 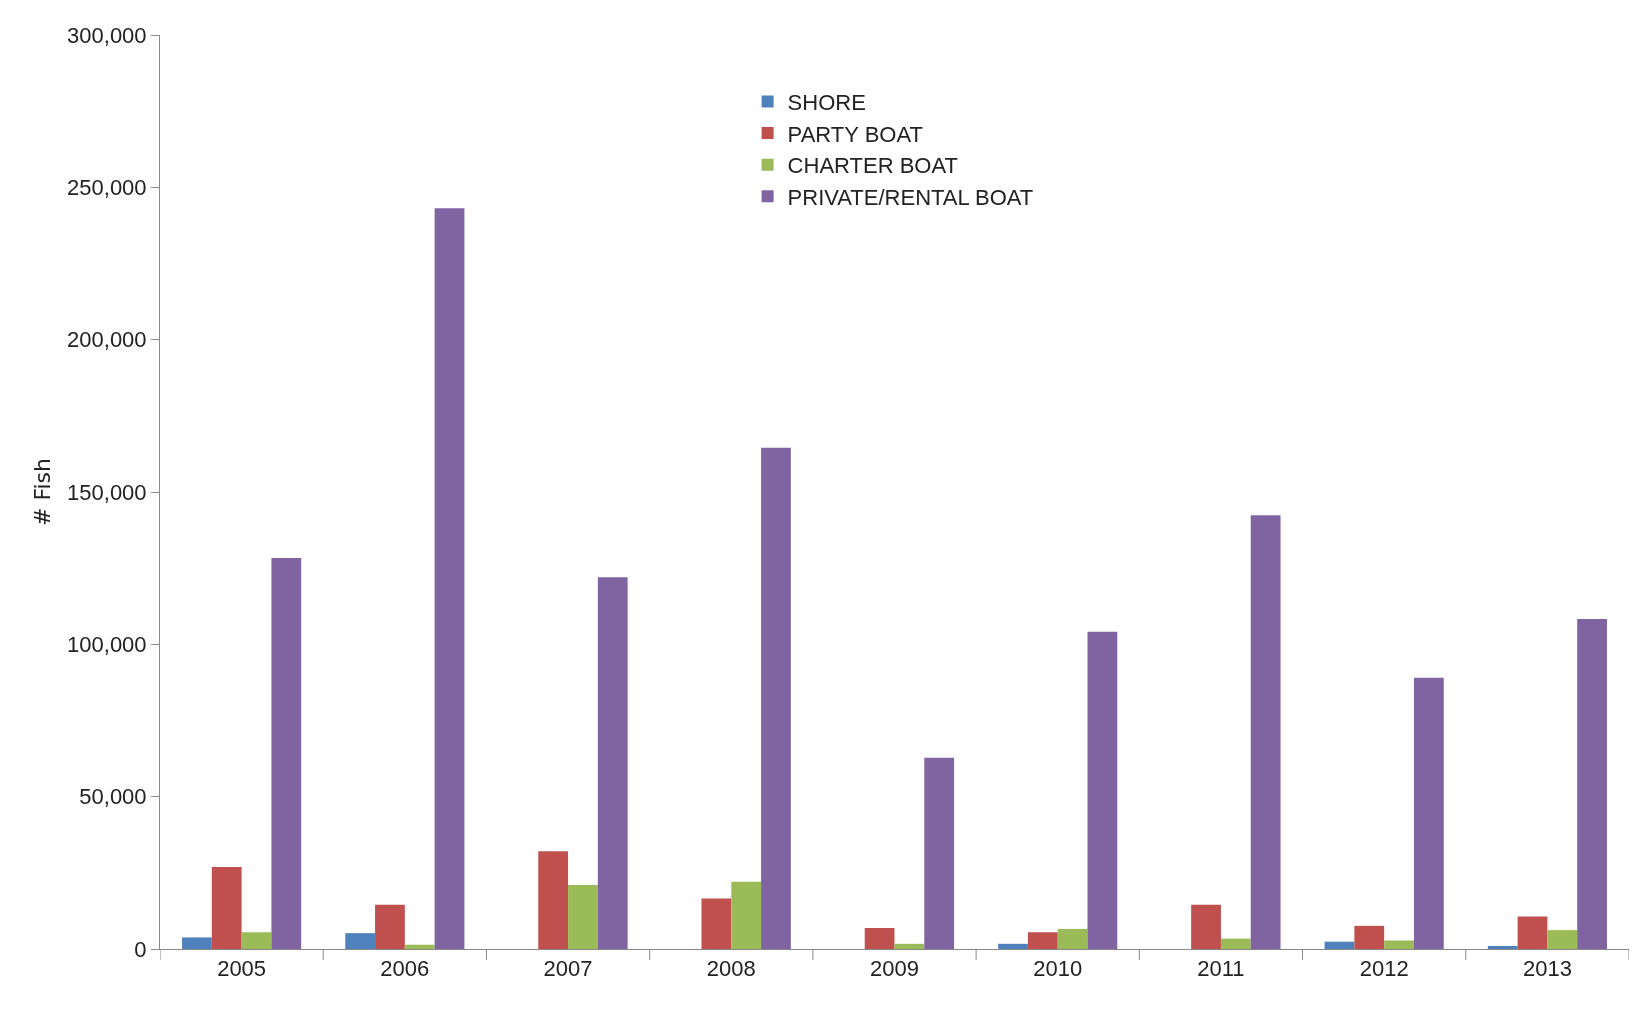 I want to click on x-tick-label: 2011, so click(x=1221, y=969).